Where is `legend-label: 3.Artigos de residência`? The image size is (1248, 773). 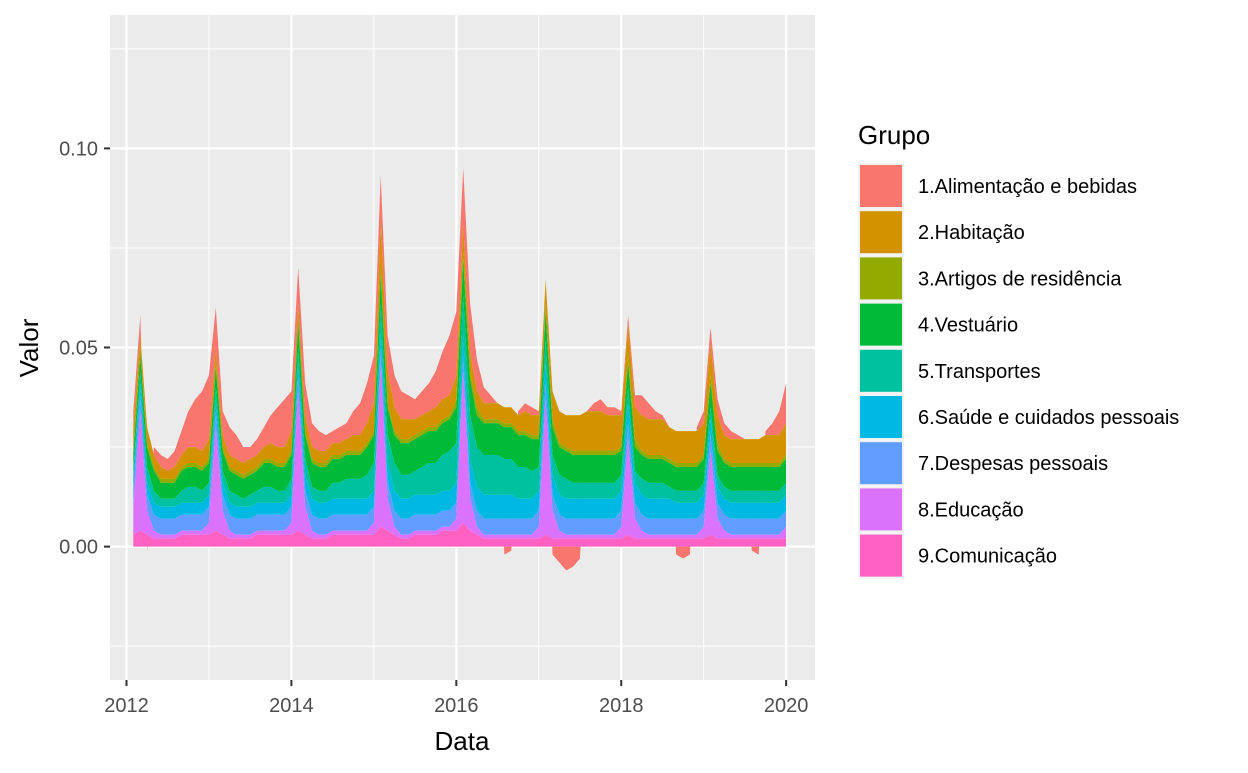 legend-label: 3.Artigos de residência is located at coordinates (1020, 279).